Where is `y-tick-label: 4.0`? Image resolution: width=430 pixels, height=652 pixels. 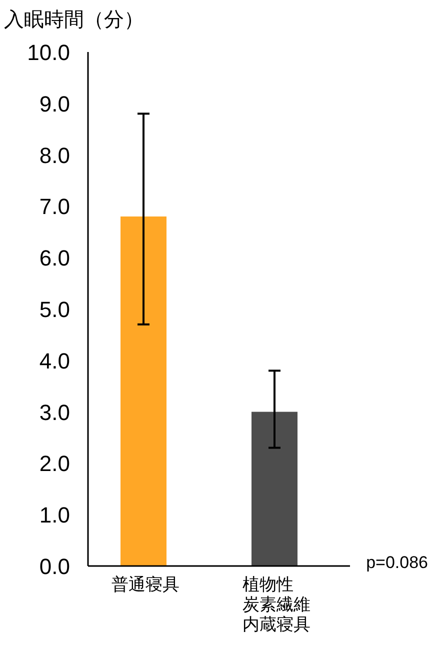
y-tick-label: 4.0 is located at coordinates (54, 361).